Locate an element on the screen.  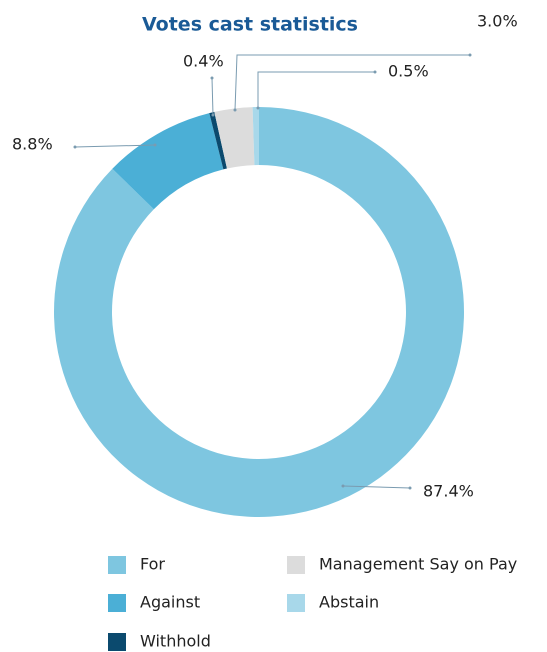
legend-label: Against is located at coordinates (170, 602).